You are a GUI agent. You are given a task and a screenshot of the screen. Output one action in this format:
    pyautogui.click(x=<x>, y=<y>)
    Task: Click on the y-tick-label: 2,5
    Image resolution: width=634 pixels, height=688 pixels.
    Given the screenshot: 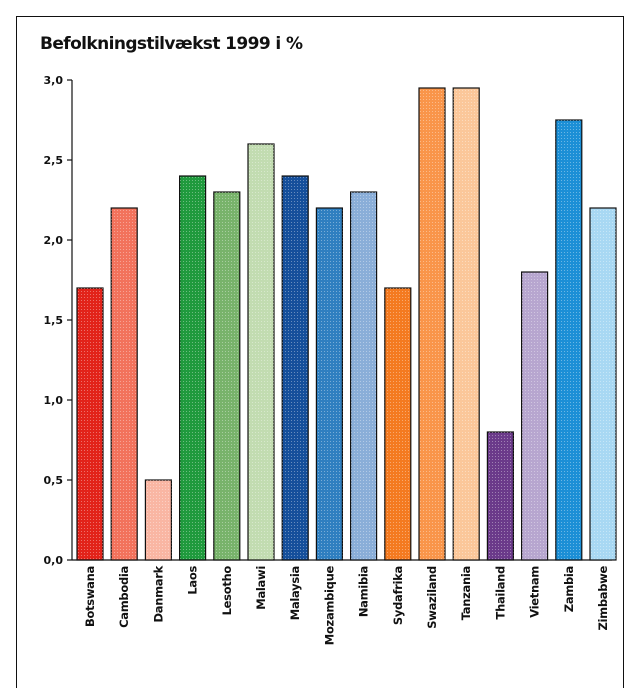 What is the action you would take?
    pyautogui.click(x=54, y=160)
    